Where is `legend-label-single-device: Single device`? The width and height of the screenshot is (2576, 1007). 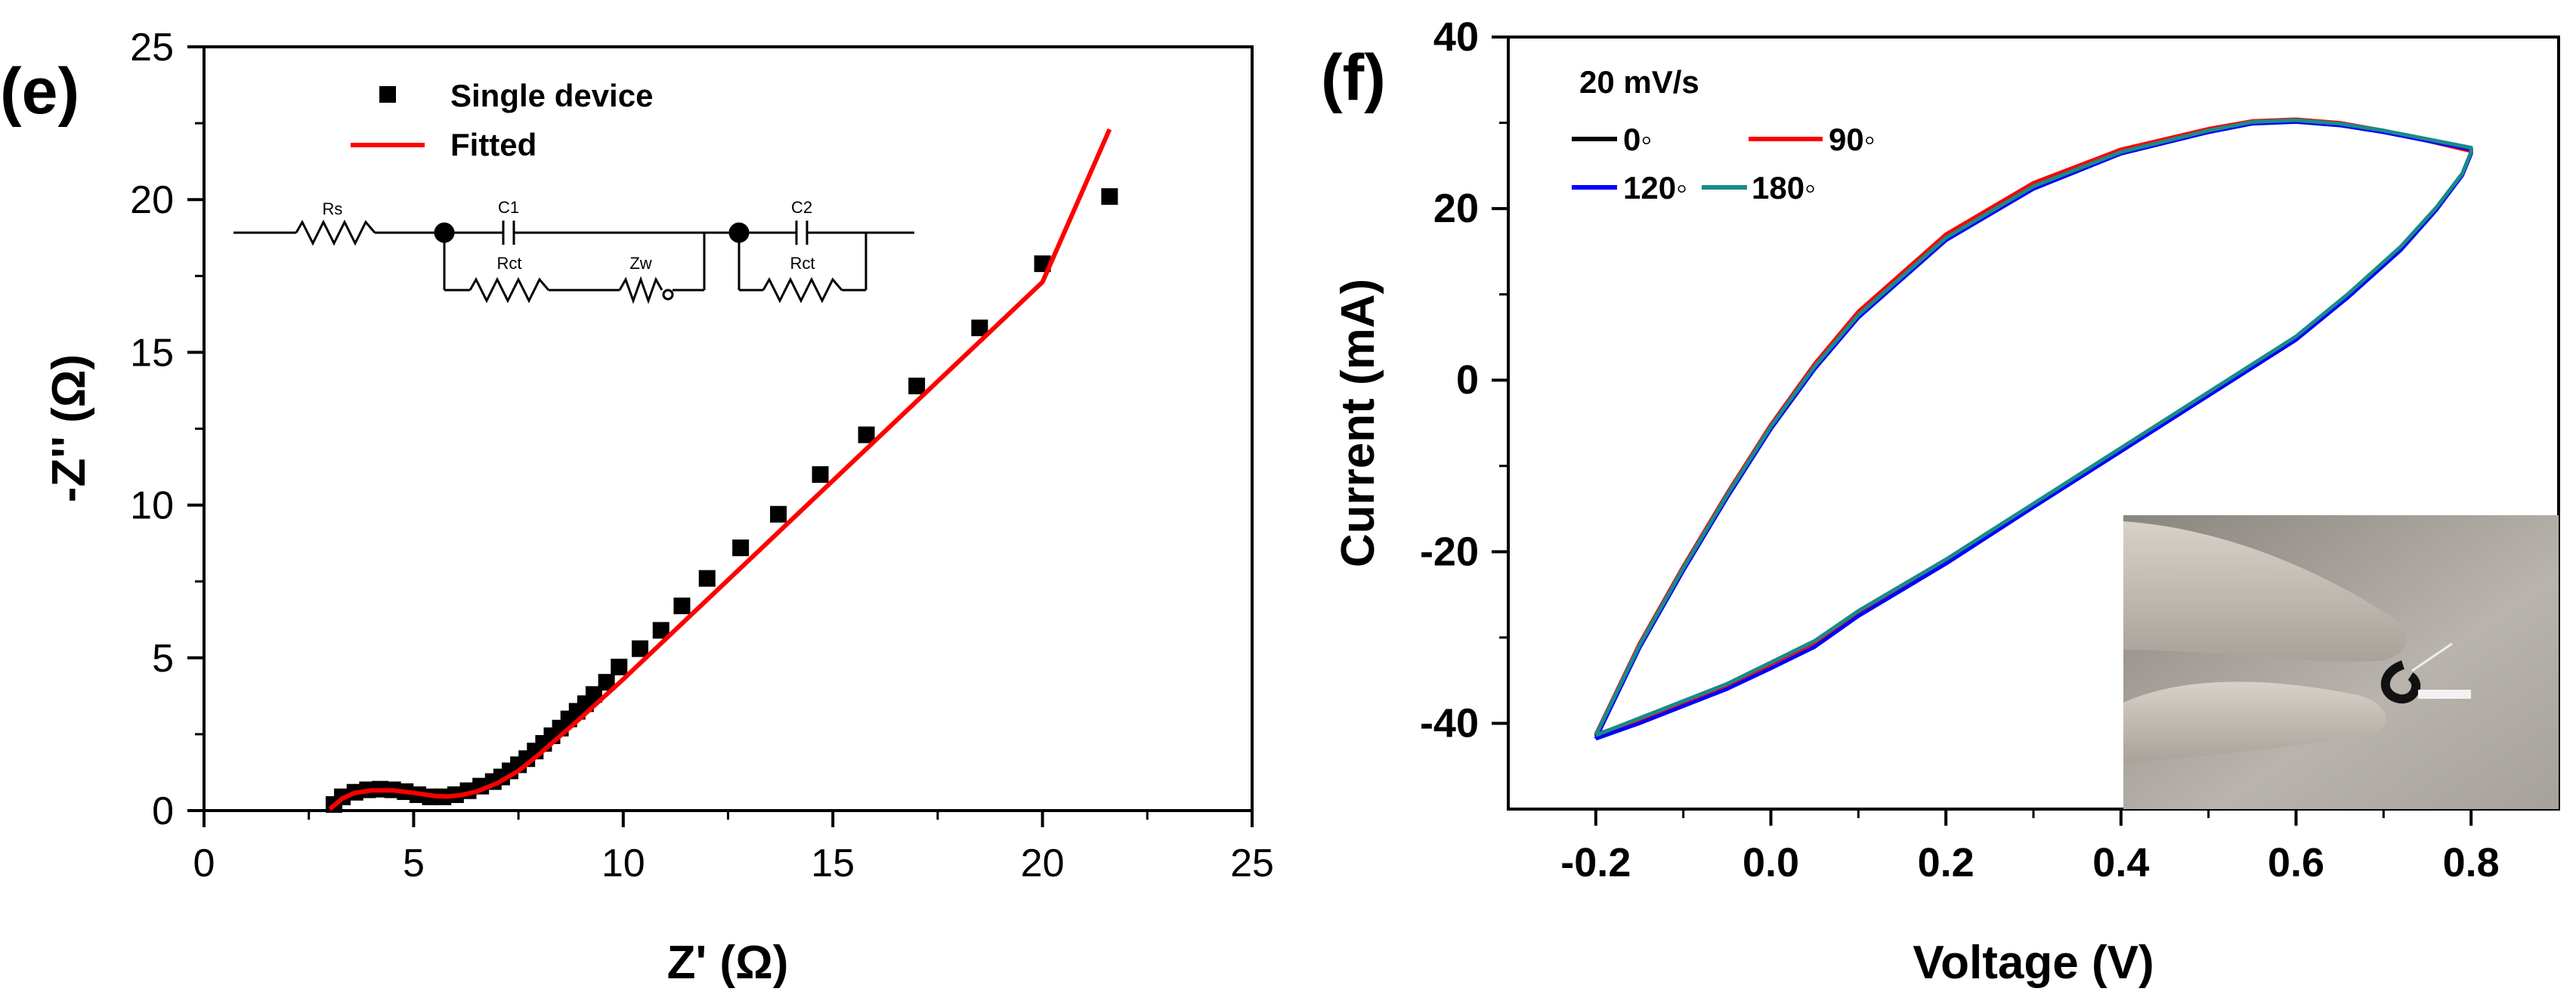 legend-label-single-device: Single device is located at coordinates (551, 95).